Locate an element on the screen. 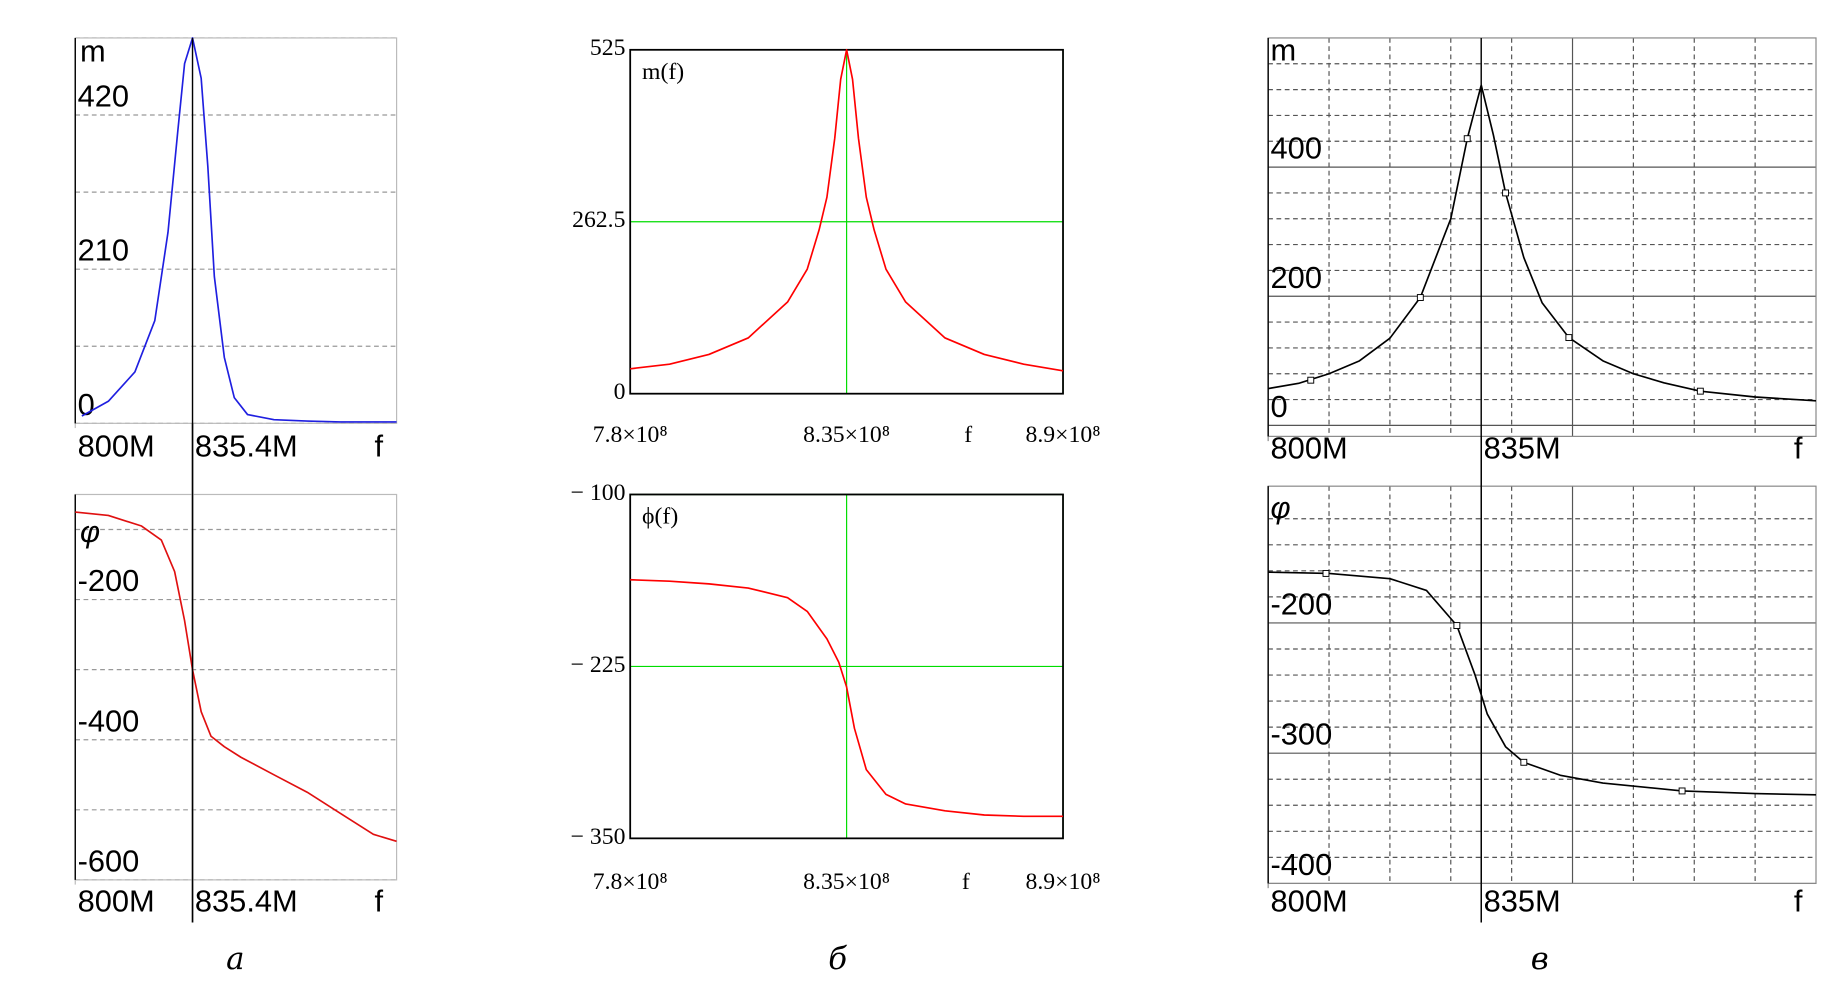  y-tick-label: -300 is located at coordinates (1302, 734).